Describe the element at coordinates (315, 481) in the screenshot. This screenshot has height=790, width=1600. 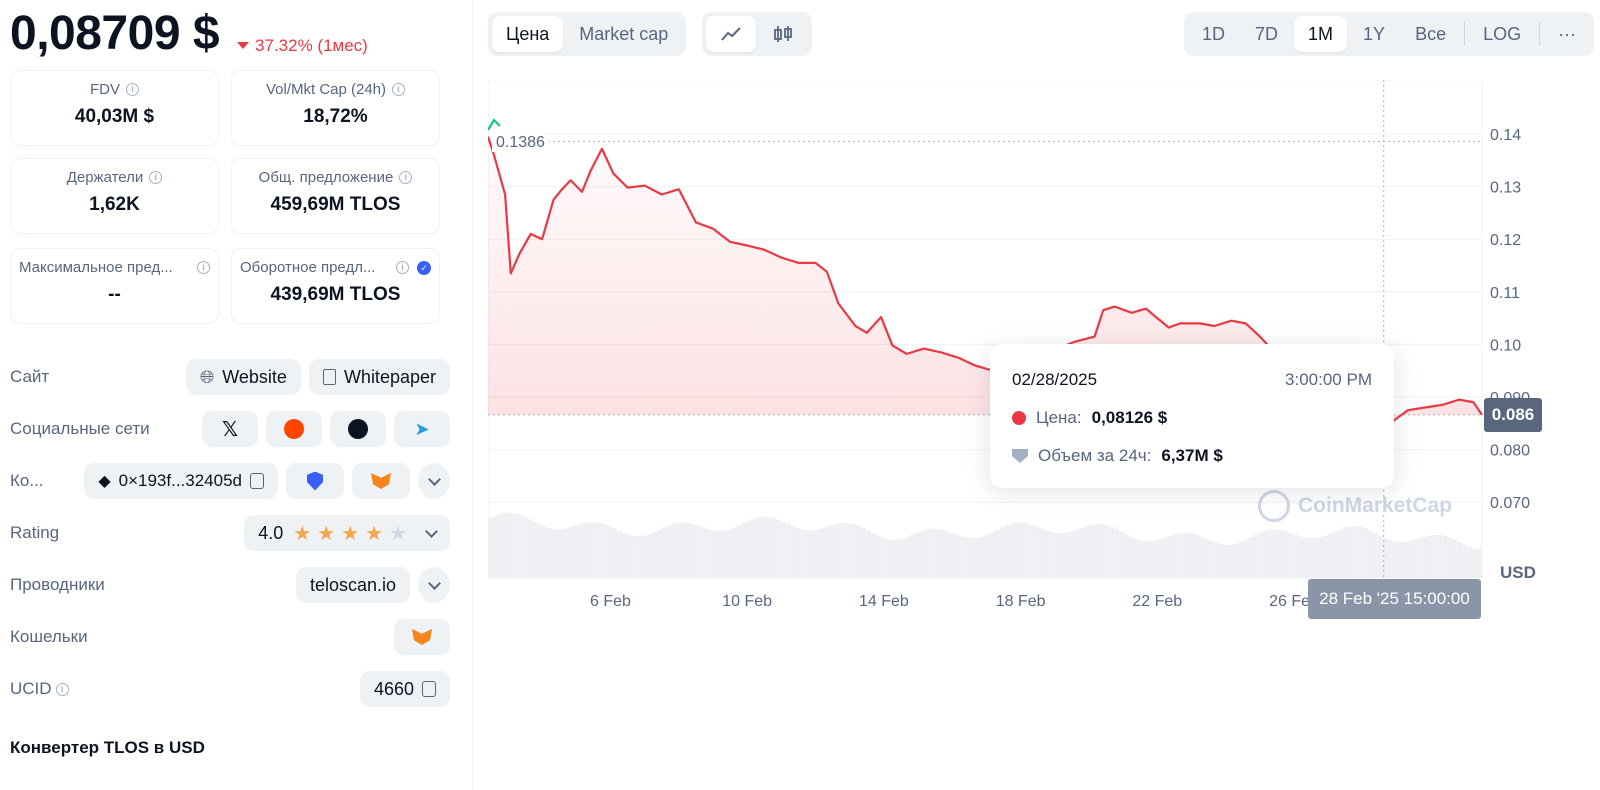
I see `security-audit-button` at that location.